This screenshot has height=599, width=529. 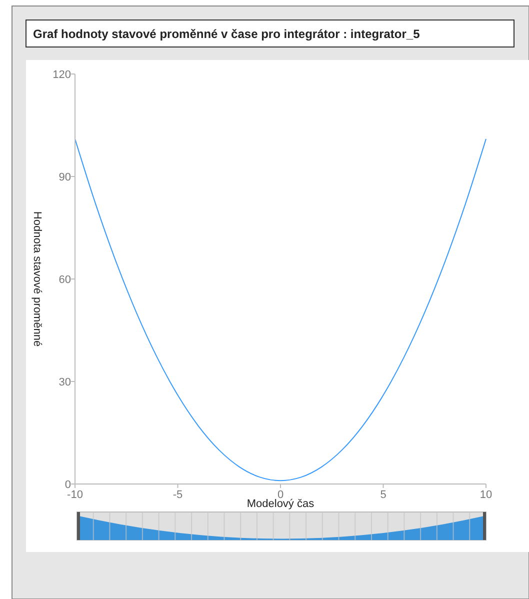 What do you see at coordinates (64, 178) in the screenshot?
I see `y-tick-label: 90` at bounding box center [64, 178].